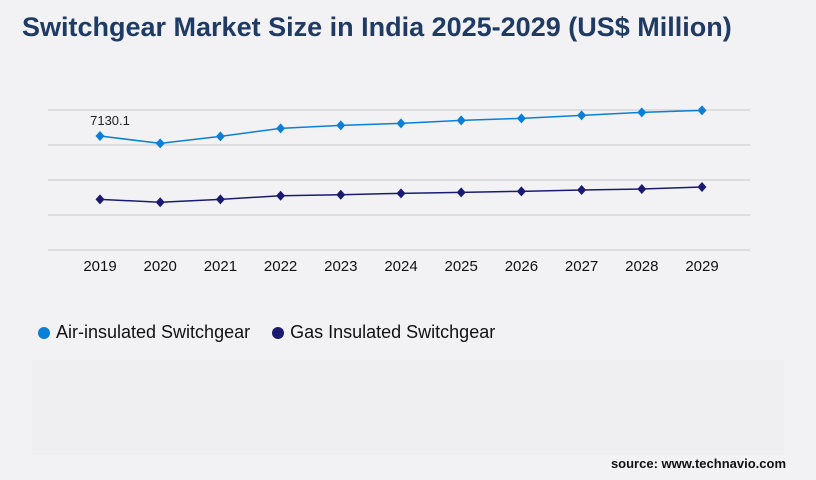 The height and width of the screenshot is (480, 816). What do you see at coordinates (698, 463) in the screenshot?
I see `source-credit: source: www.technavio.com` at bounding box center [698, 463].